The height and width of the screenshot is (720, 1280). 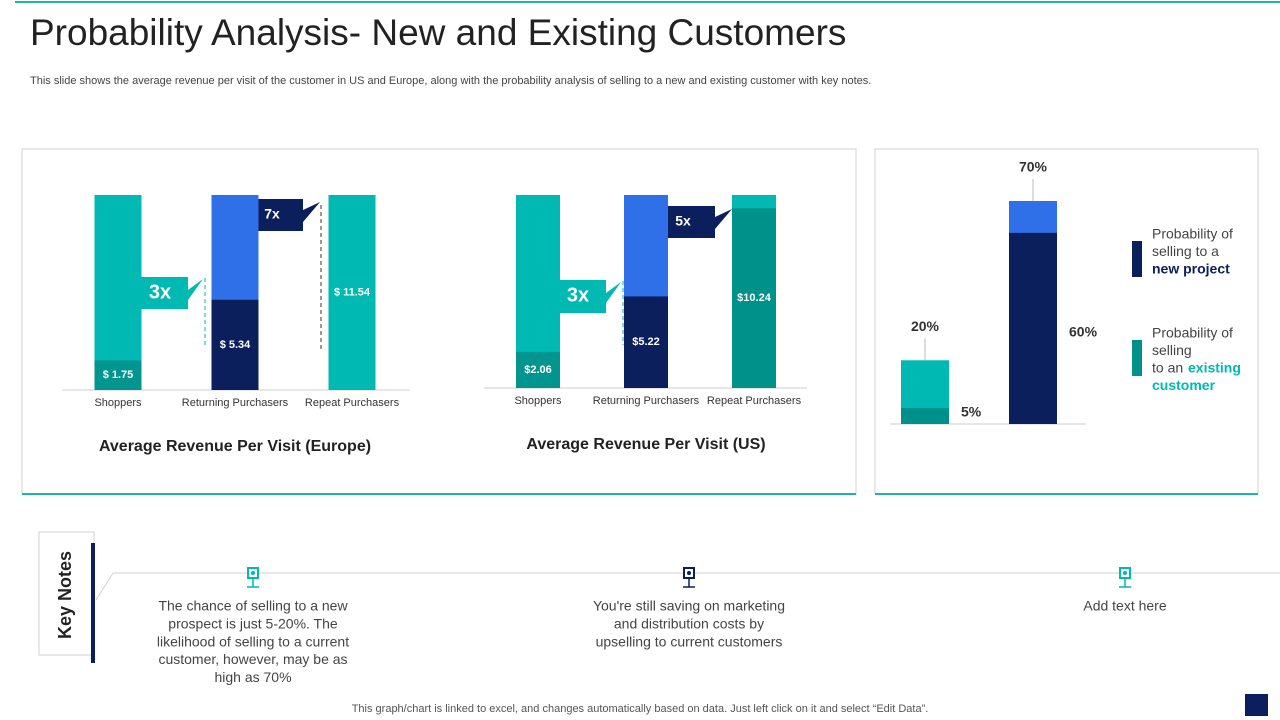 What do you see at coordinates (689, 606) in the screenshot?
I see `note-text: You're still saving on marketing` at bounding box center [689, 606].